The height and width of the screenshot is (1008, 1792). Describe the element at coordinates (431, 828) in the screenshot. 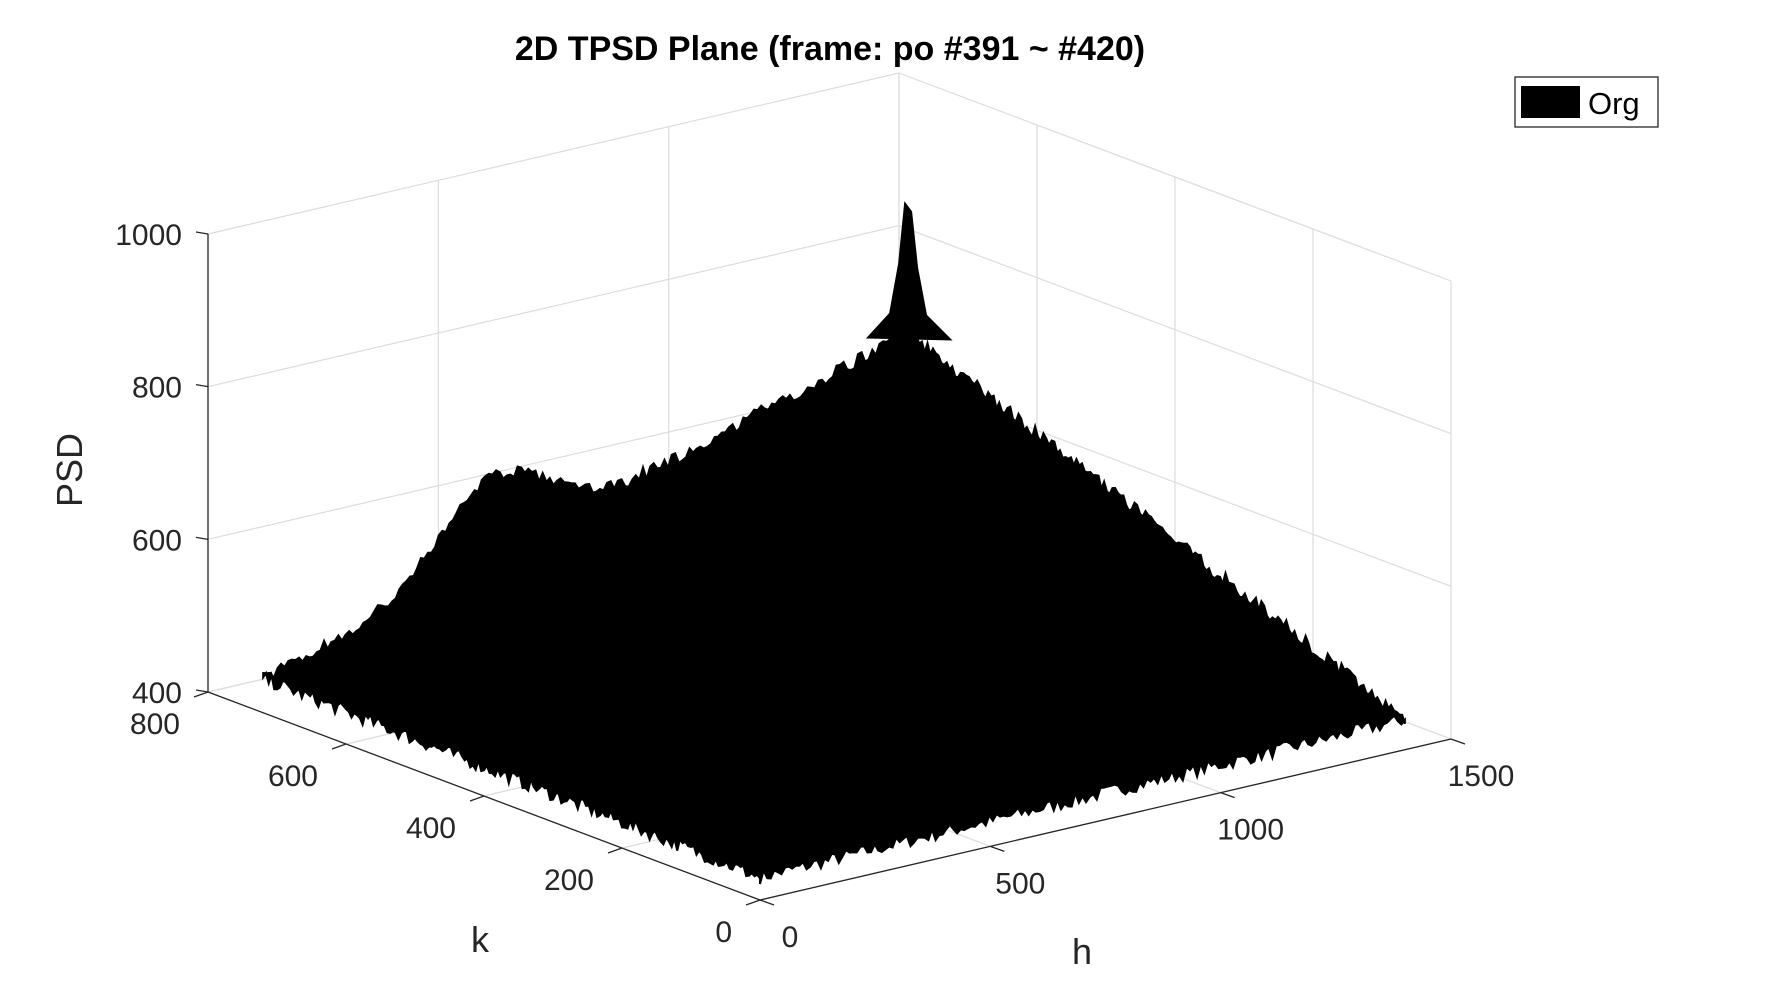

I see `k-tick-label-2: 400` at that location.